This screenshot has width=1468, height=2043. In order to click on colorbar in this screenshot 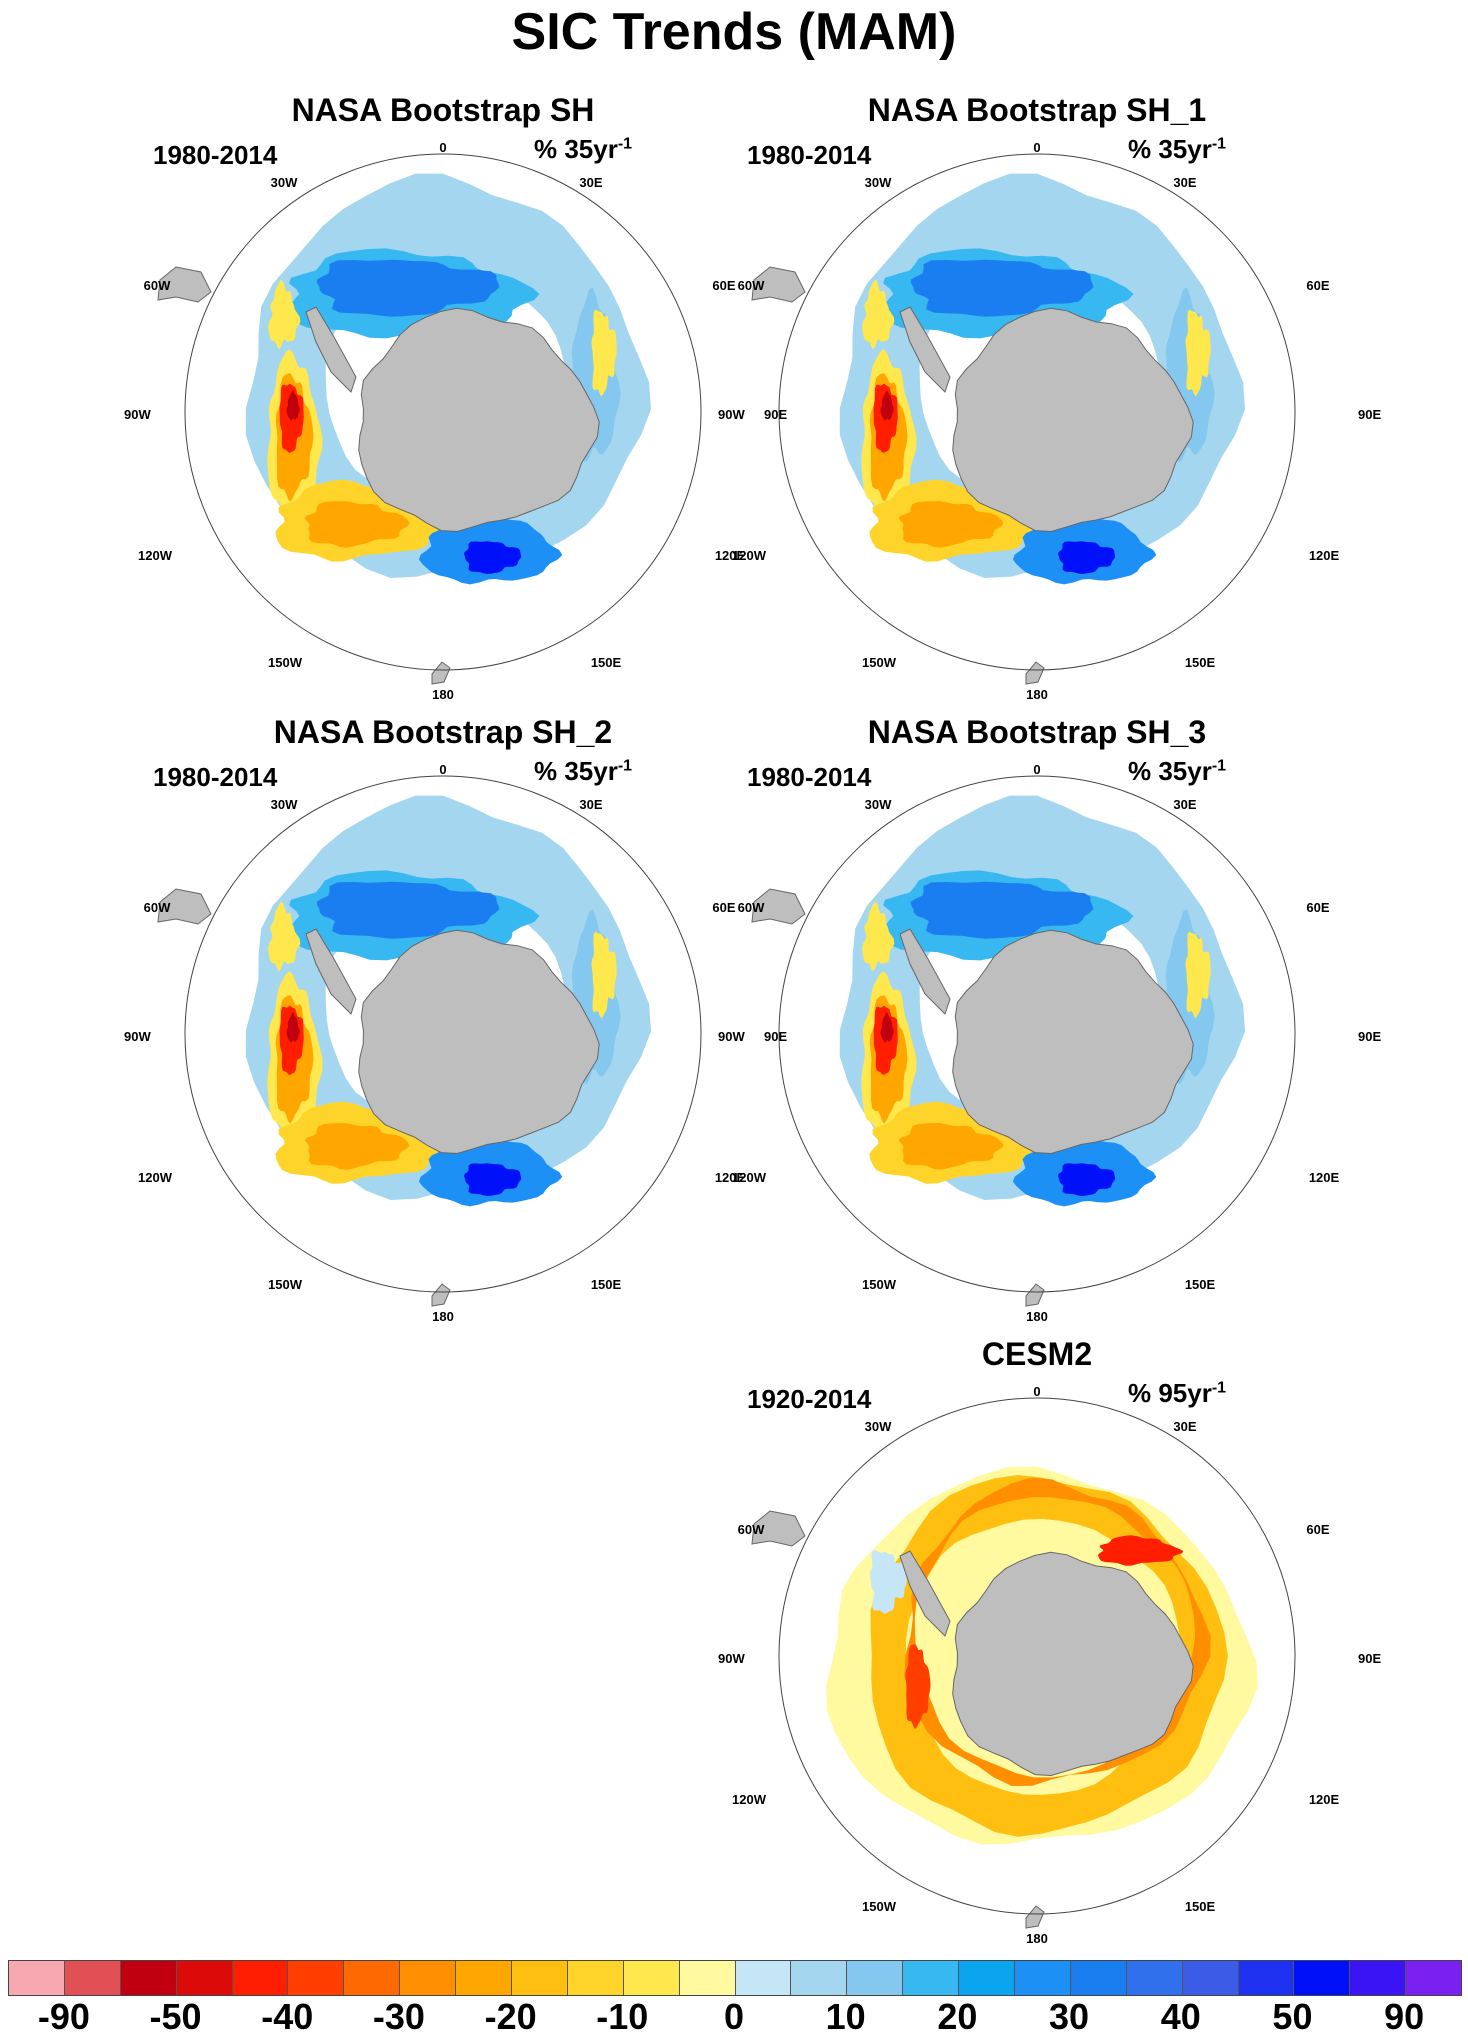, I will do `click(735, 1978)`.